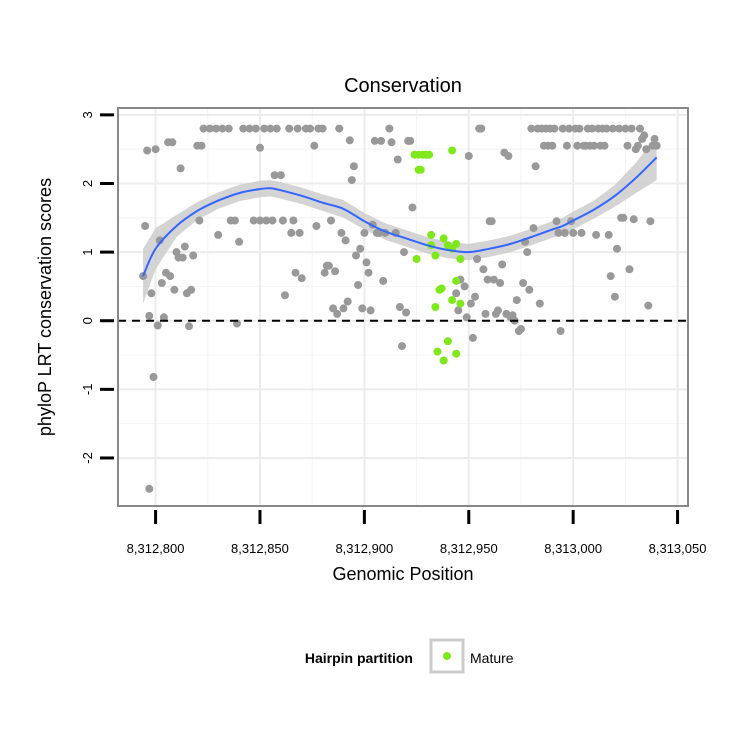 The image size is (750, 750). I want to click on mature-points, so click(437, 255).